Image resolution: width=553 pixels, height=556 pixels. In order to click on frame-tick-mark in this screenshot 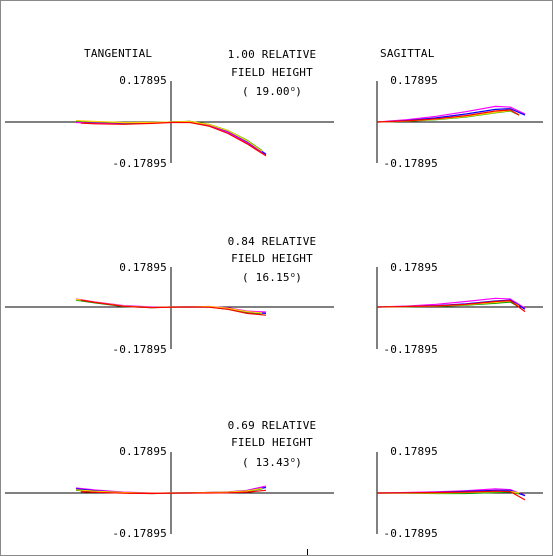, I will do `click(307, 552)`.